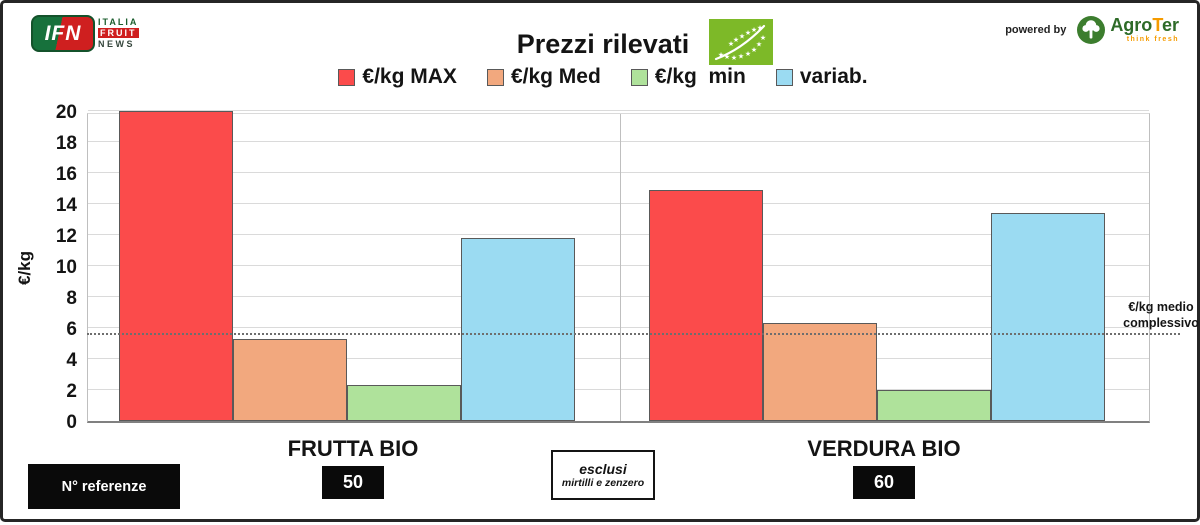 The image size is (1200, 525). I want to click on ifn-italia-text: ITALIA, so click(118, 22).